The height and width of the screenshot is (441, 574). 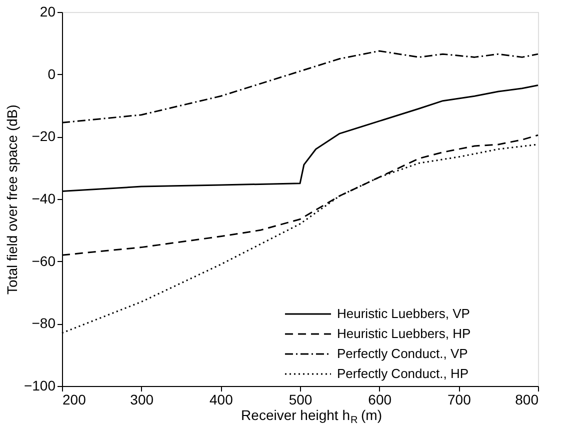 I want to click on x-tick-label: 700, so click(x=459, y=400).